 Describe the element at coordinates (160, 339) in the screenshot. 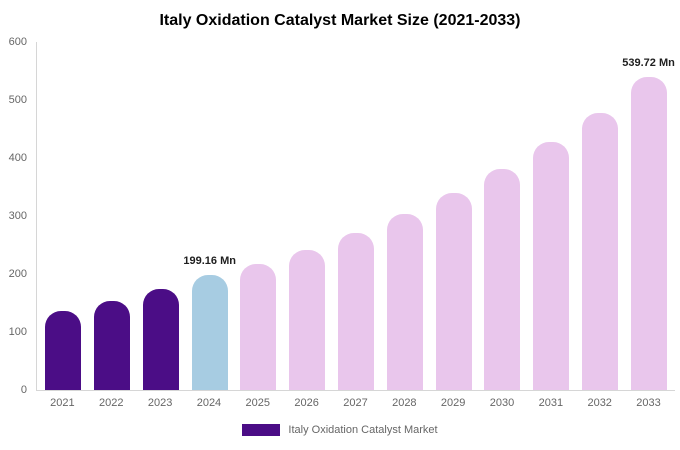

I see `bar-2023` at that location.